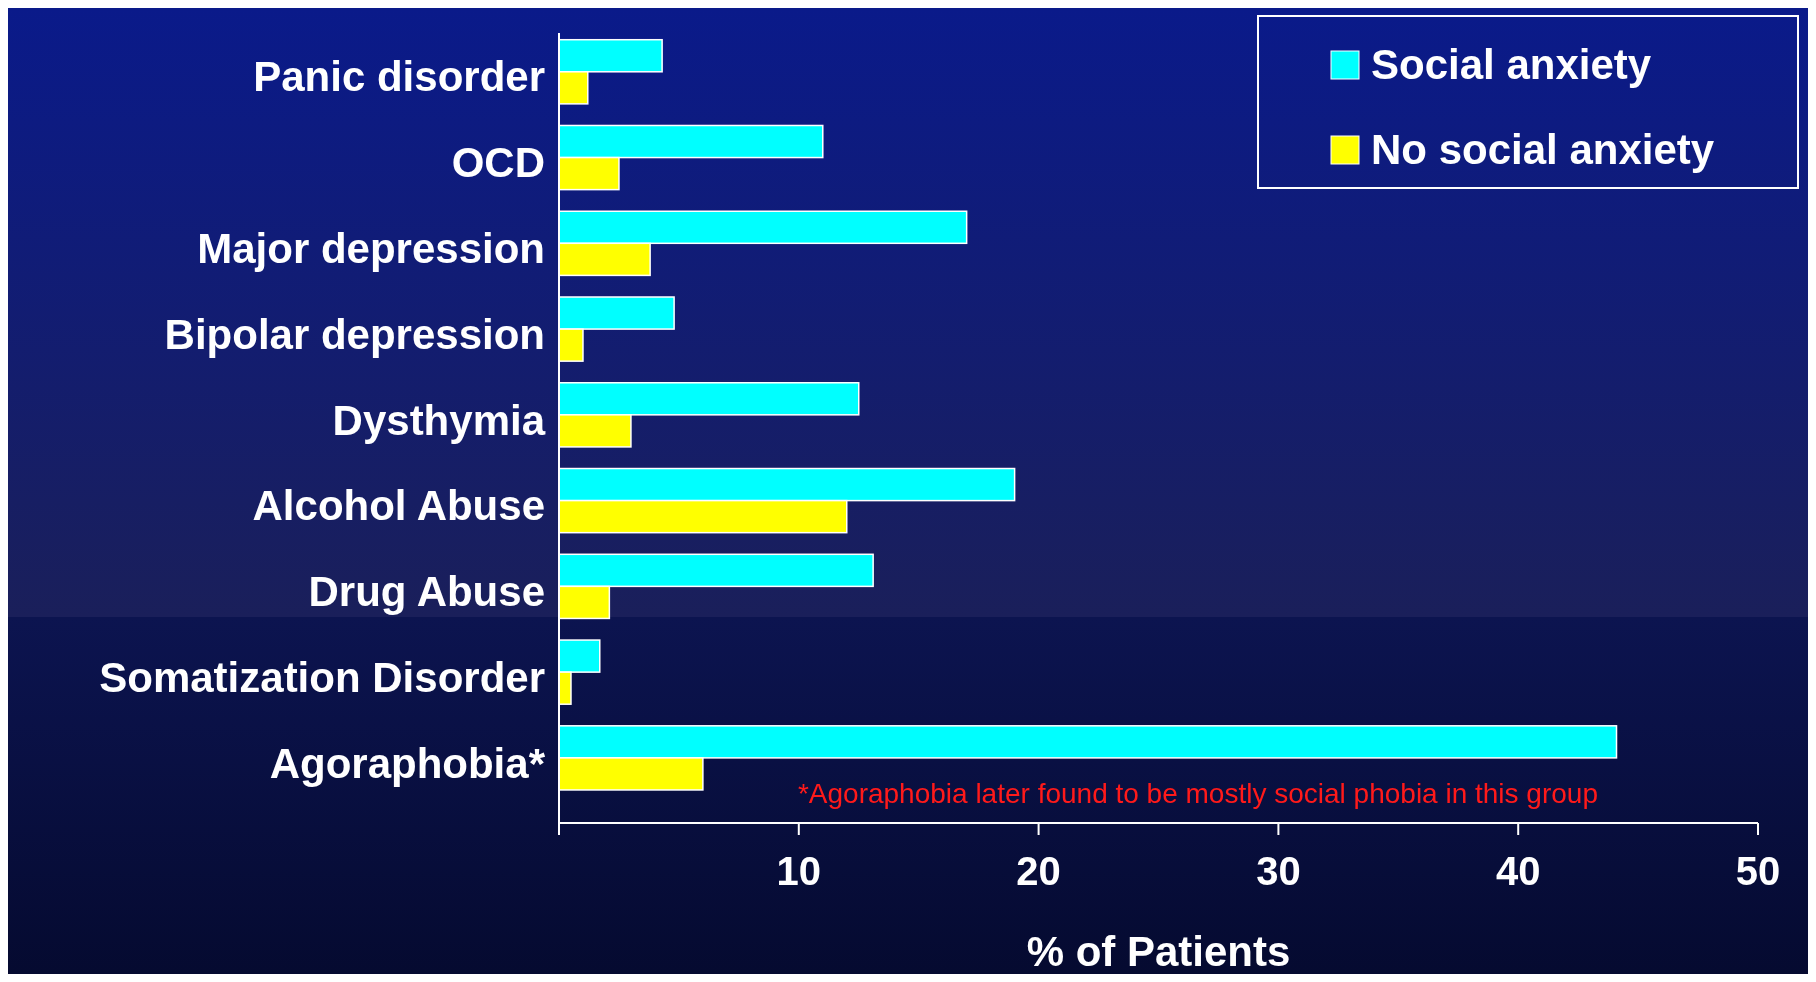  What do you see at coordinates (1518, 871) in the screenshot?
I see `x-tick-label: 40` at bounding box center [1518, 871].